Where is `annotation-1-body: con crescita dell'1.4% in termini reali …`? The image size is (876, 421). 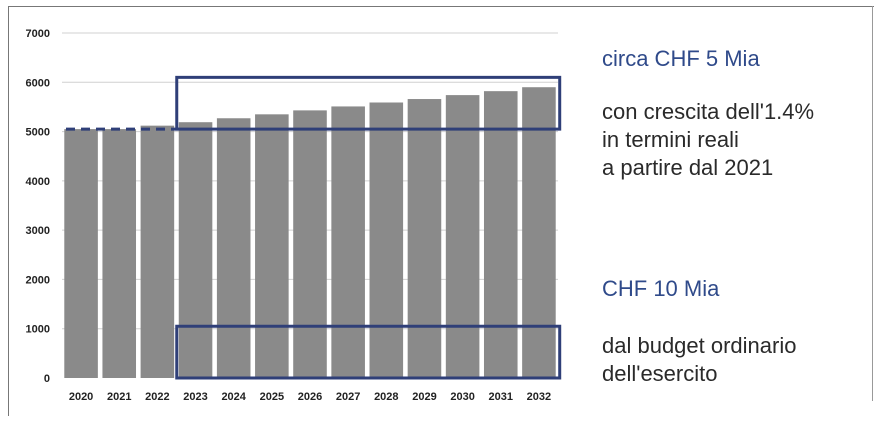 annotation-1-body: con crescita dell'1.4% in termini reali … is located at coordinates (708, 140).